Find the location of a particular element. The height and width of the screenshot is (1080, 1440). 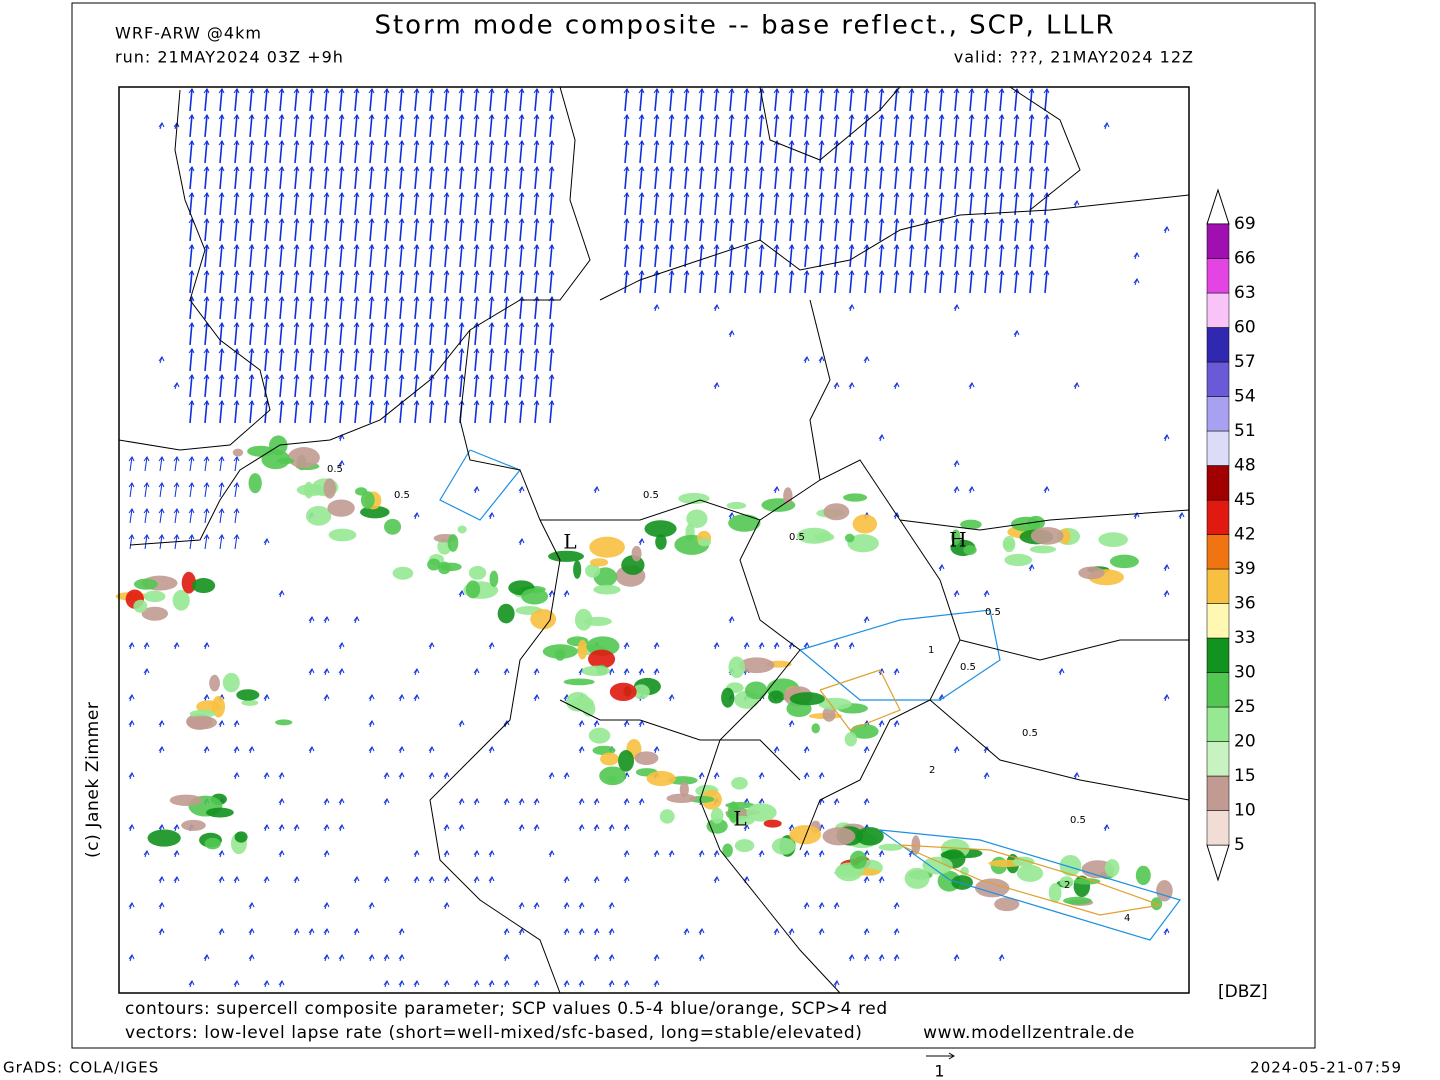

colorbar-label: 45 is located at coordinates (1245, 500).